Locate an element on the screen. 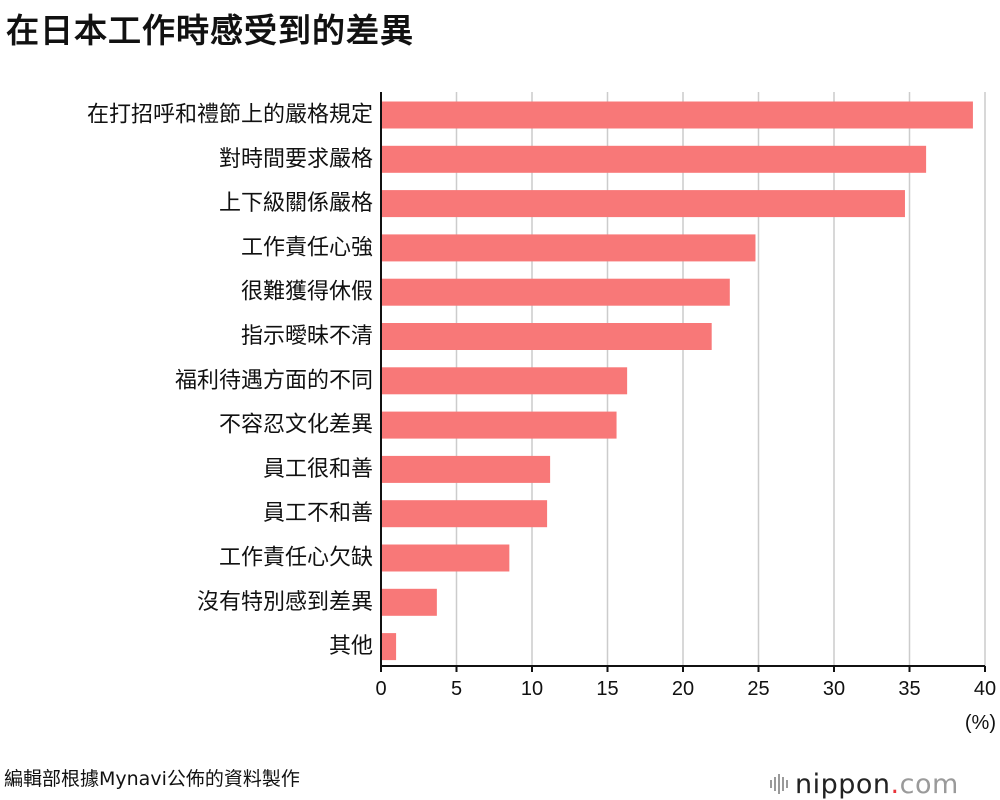 Image resolution: width=1000 pixels, height=800 pixels. tick-labels: 0 5 10 15 20 25 30 35 40 is located at coordinates (685, 689).